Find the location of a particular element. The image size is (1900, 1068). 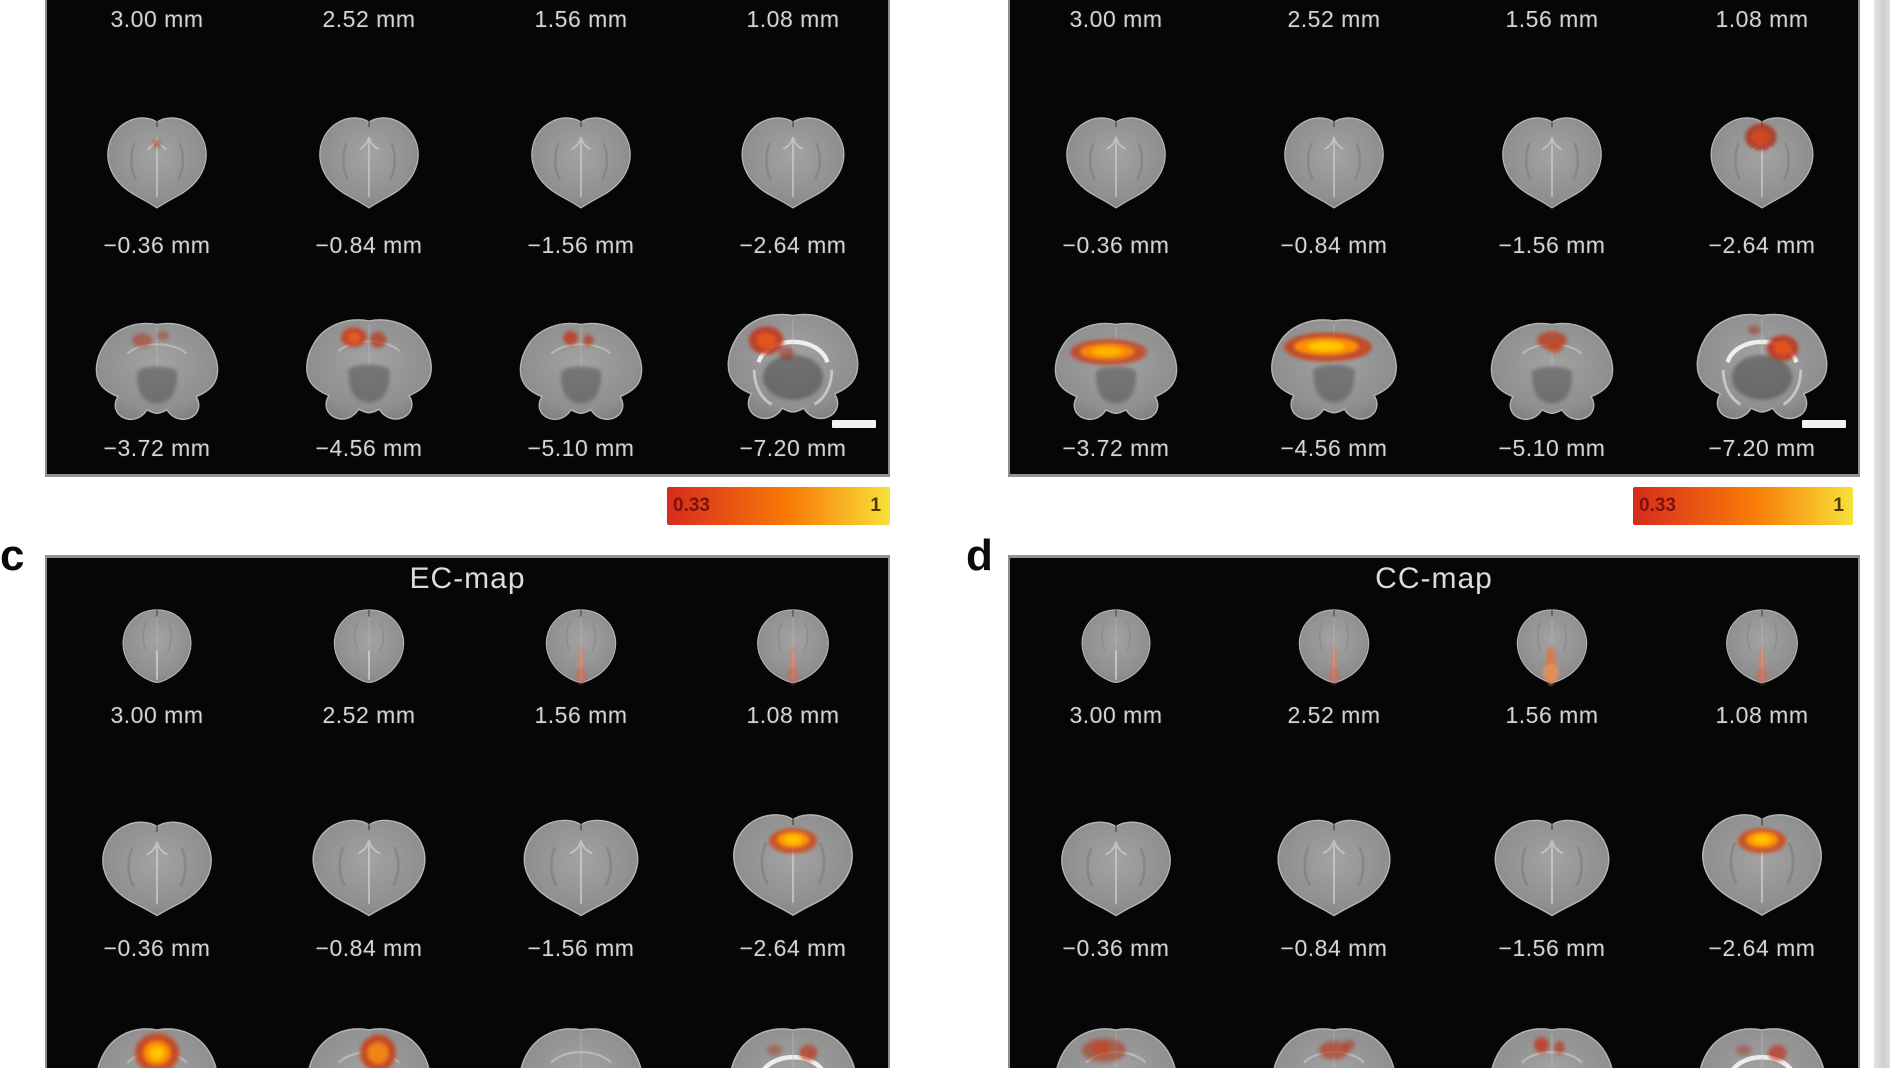

brain-slice-c-r2c3 is located at coordinates (793, 1042).